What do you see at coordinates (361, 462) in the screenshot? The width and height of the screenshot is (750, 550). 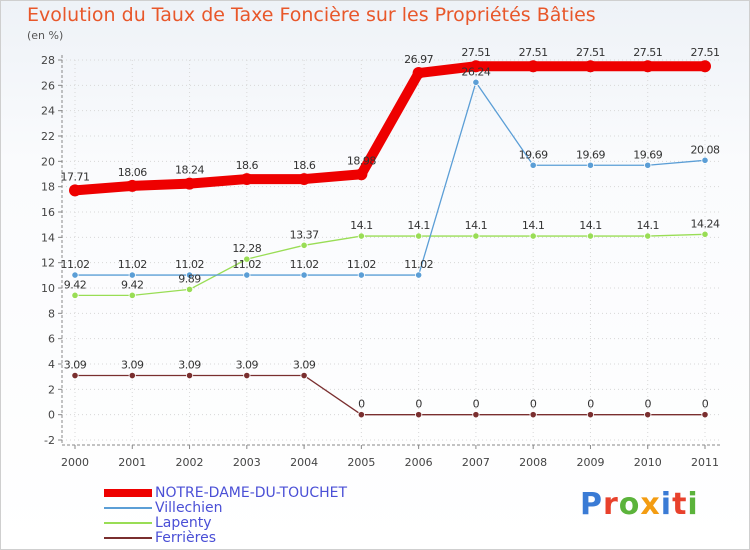 I see `x-tick-label: 2005` at bounding box center [361, 462].